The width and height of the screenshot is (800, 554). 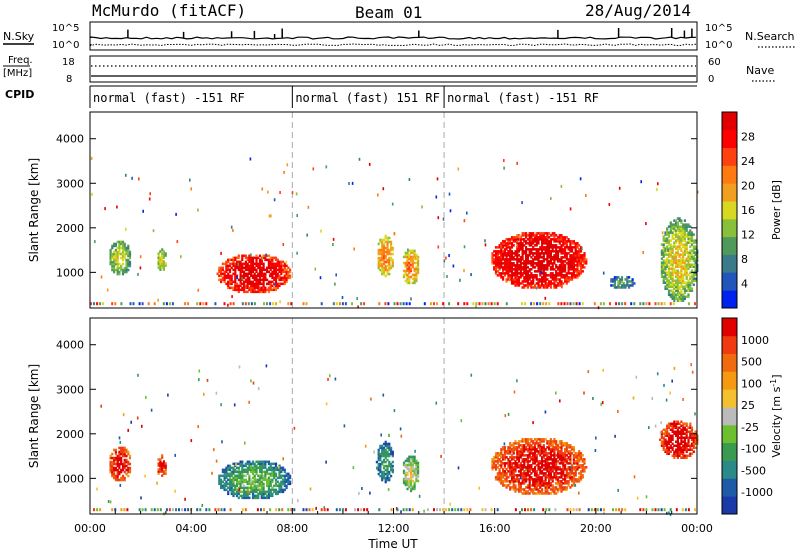 I want to click on colorbar-tick-label: 8, so click(x=744, y=259).